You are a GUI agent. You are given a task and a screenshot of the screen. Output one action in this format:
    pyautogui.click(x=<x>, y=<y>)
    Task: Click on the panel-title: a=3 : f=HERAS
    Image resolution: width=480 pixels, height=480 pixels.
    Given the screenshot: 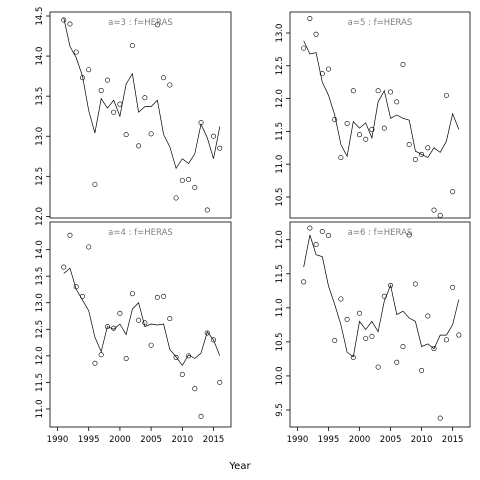 What is the action you would take?
    pyautogui.click(x=140, y=23)
    